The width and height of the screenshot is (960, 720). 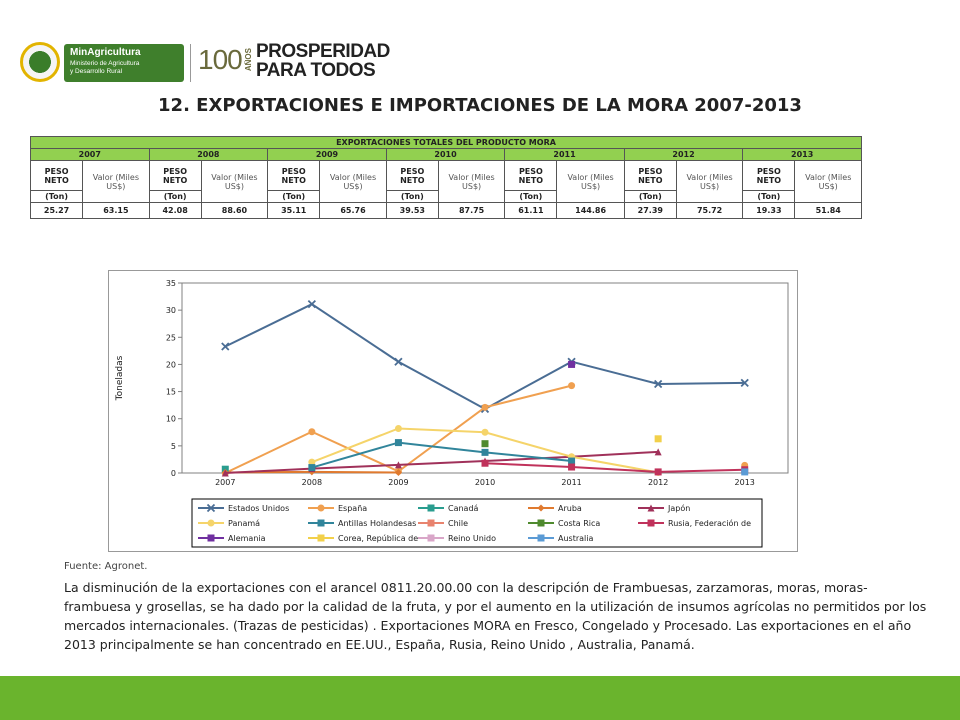 What do you see at coordinates (234, 210) in the screenshot?
I see `table-cell: 88.60` at bounding box center [234, 210].